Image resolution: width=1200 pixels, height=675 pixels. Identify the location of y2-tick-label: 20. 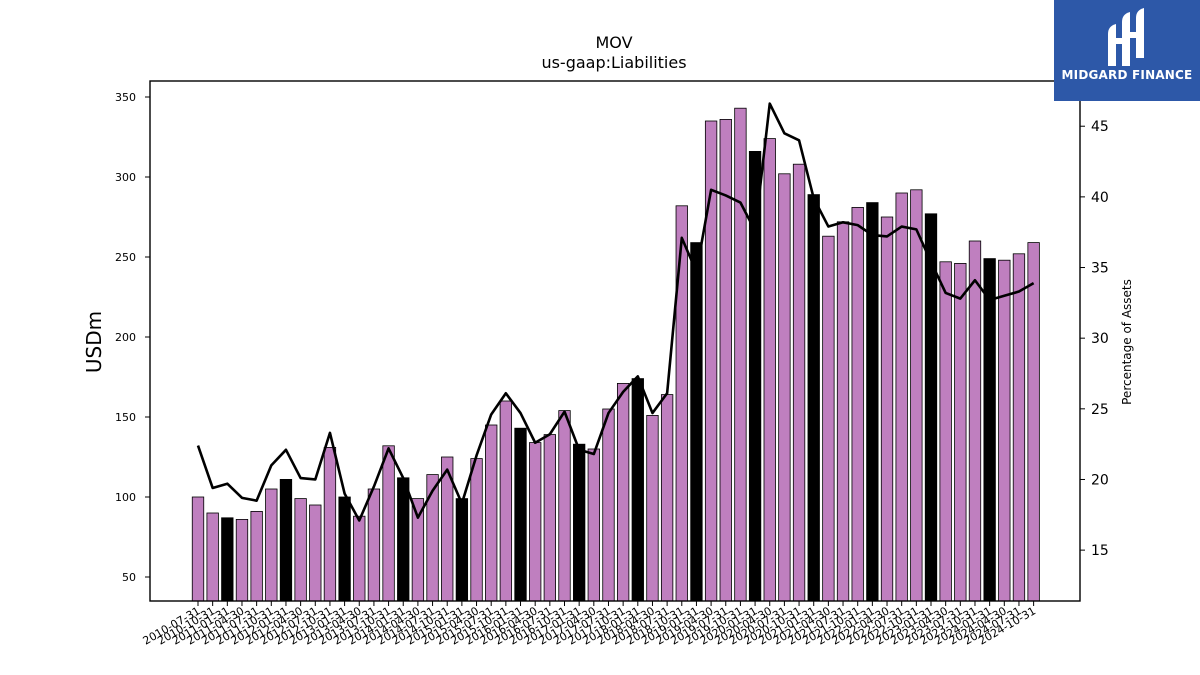
(1100, 480).